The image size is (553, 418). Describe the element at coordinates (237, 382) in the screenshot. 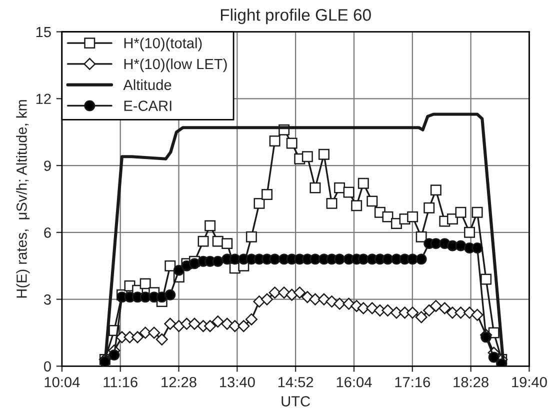

I see `x-tick-label: 13:40` at that location.